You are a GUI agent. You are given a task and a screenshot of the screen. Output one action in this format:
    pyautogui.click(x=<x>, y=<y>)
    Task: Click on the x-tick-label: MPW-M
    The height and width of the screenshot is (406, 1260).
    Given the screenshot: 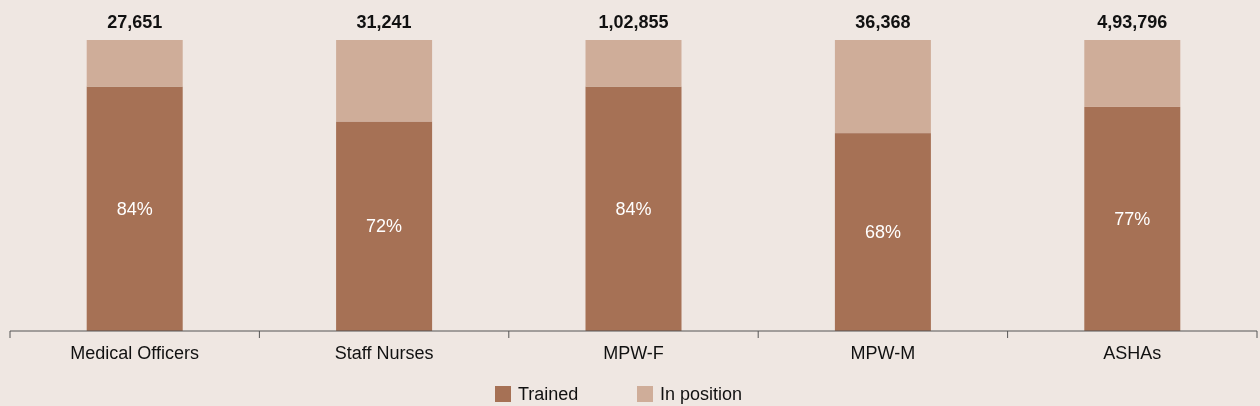 What is the action you would take?
    pyautogui.click(x=883, y=353)
    